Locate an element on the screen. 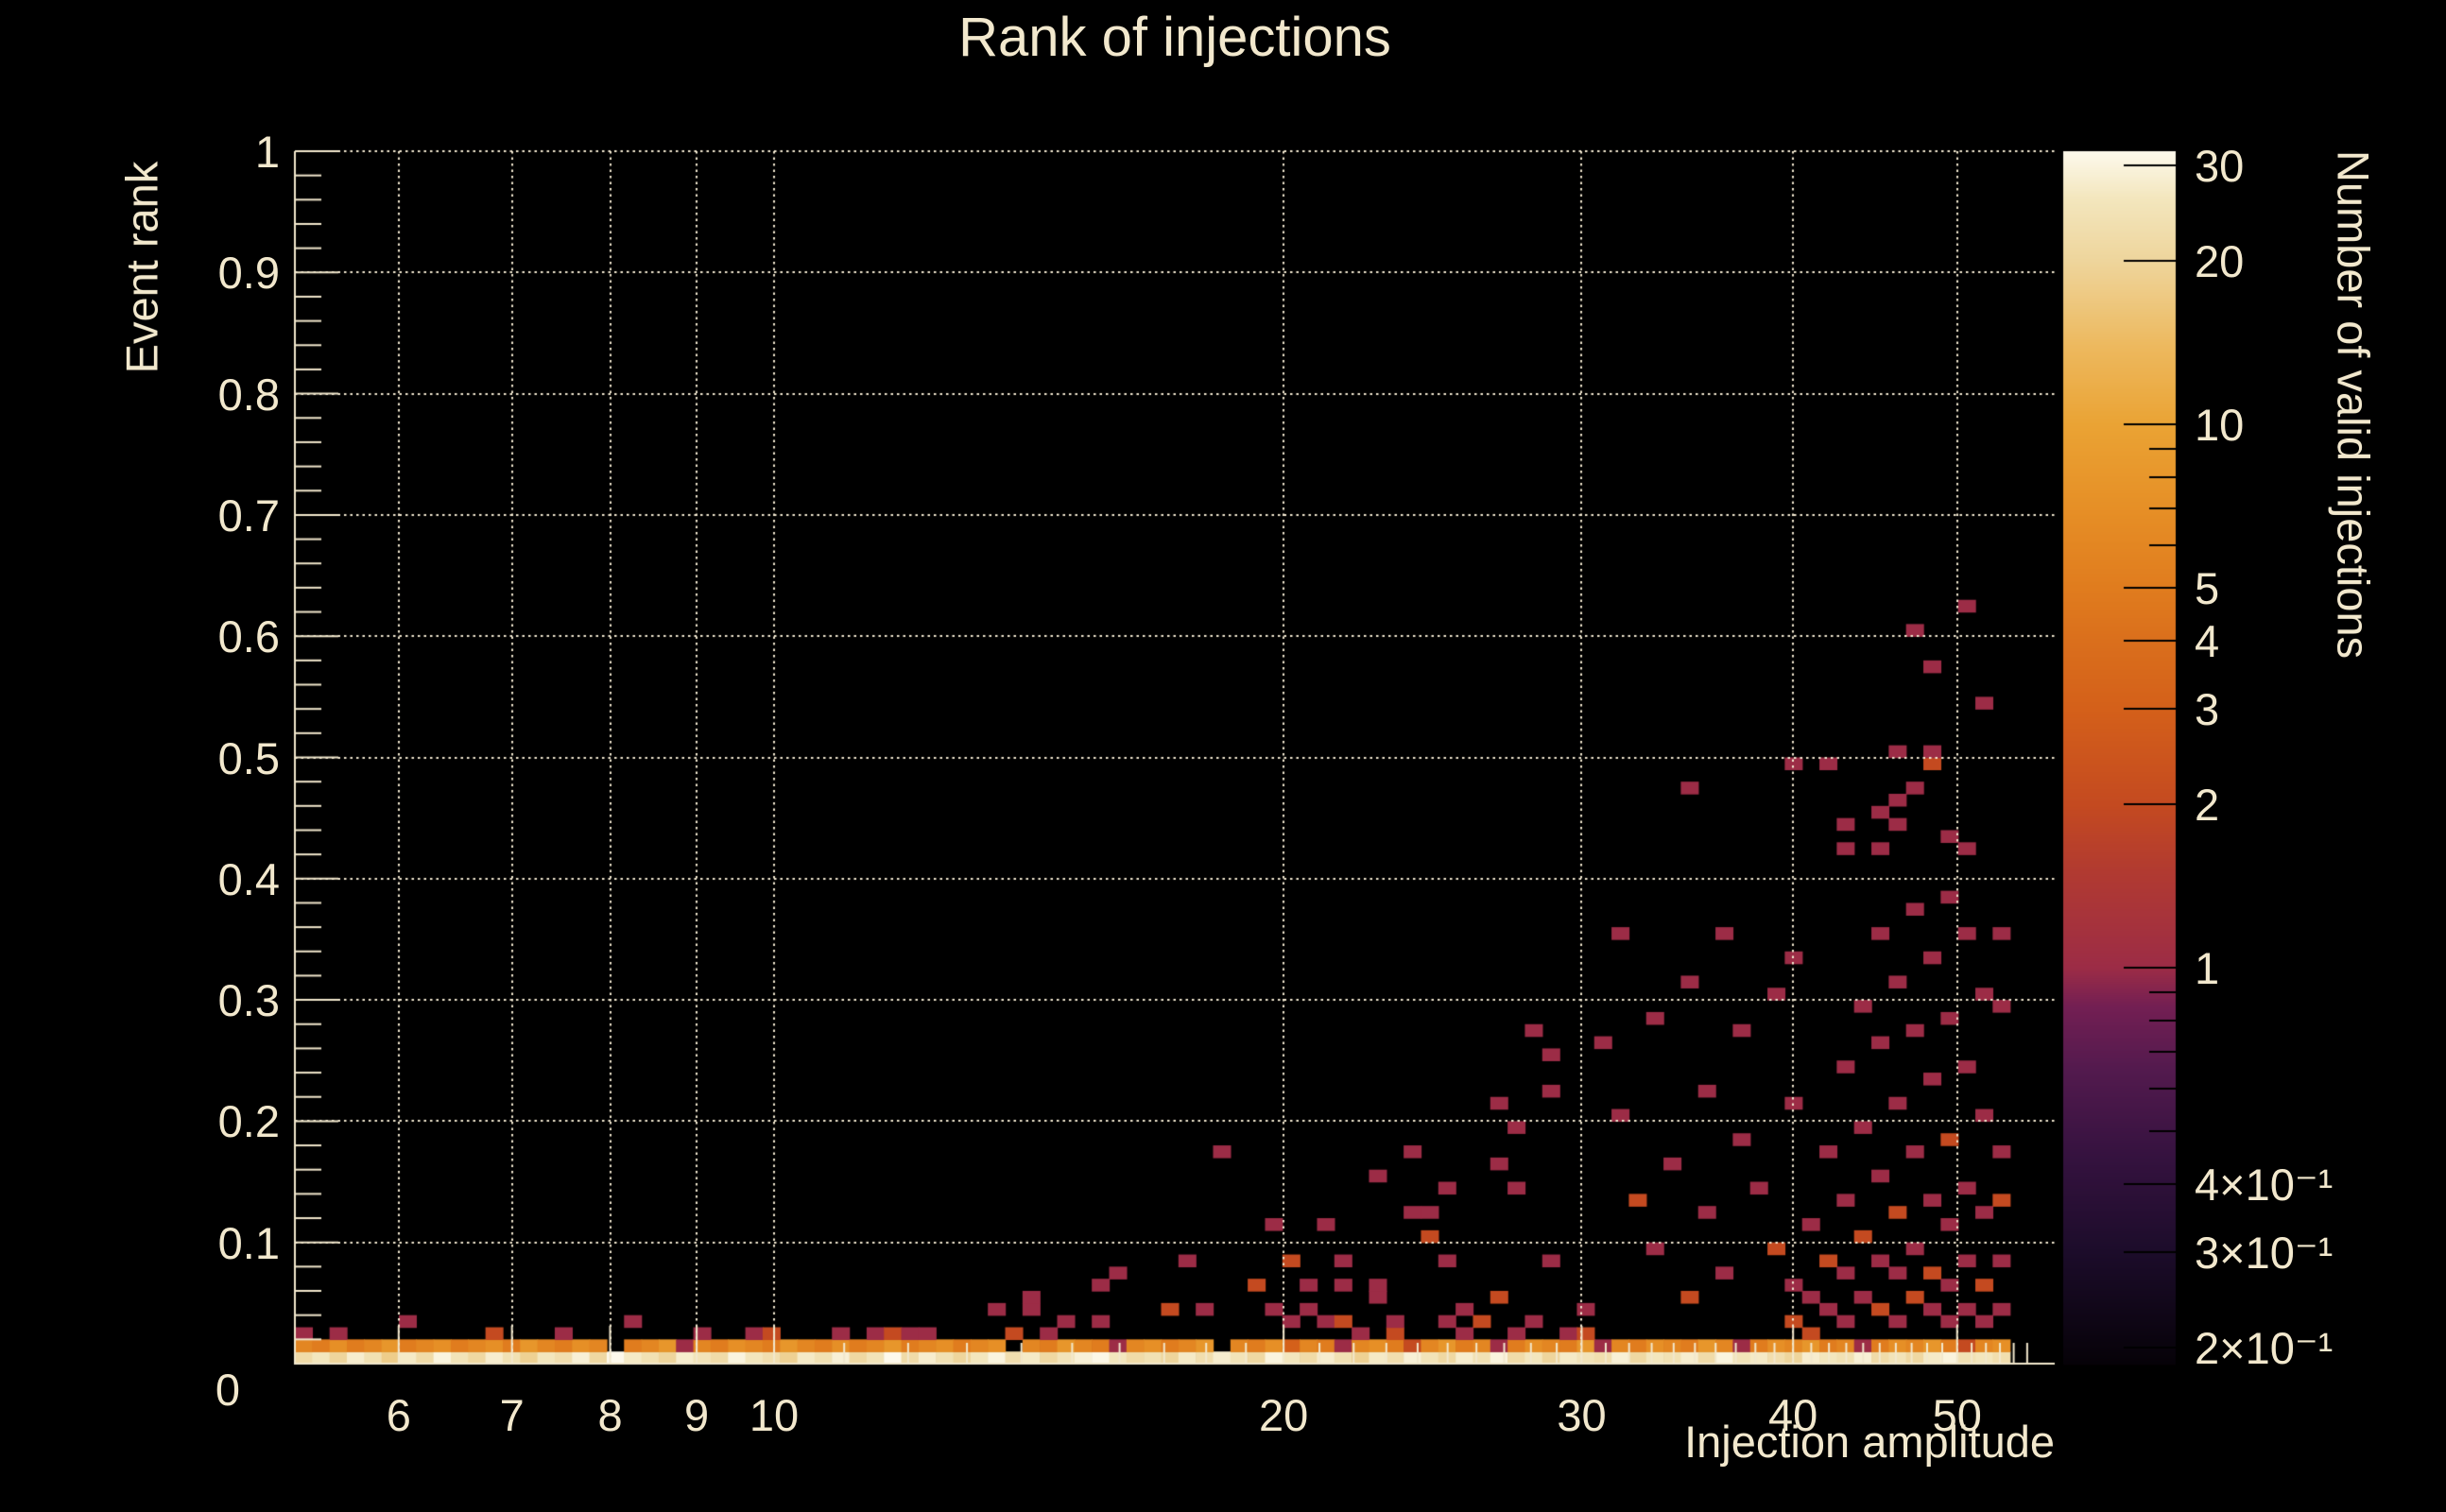 The image size is (2446, 1512). x-tick-label: 7 is located at coordinates (512, 1415).